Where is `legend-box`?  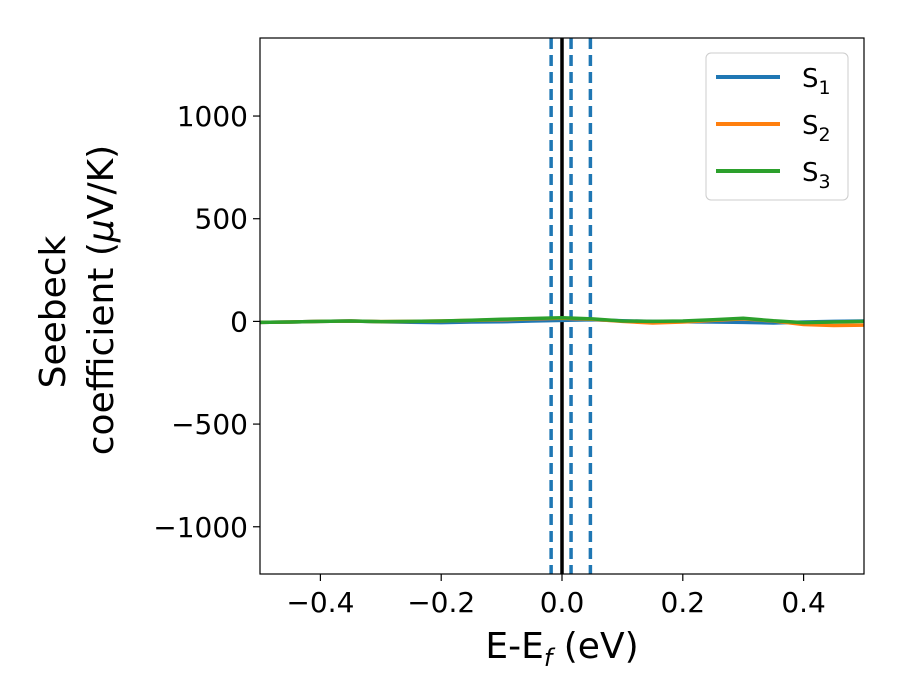
legend-box is located at coordinates (777, 126).